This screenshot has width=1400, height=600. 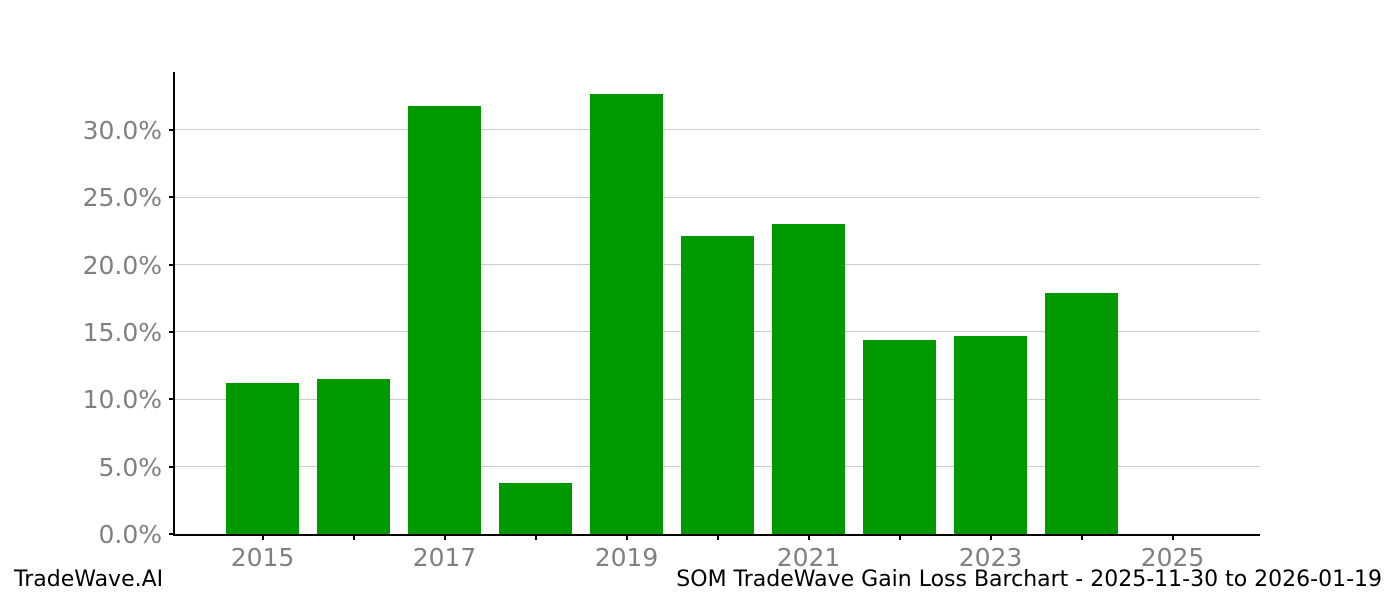 I want to click on y-tick-label: 15.0%, so click(x=122, y=332).